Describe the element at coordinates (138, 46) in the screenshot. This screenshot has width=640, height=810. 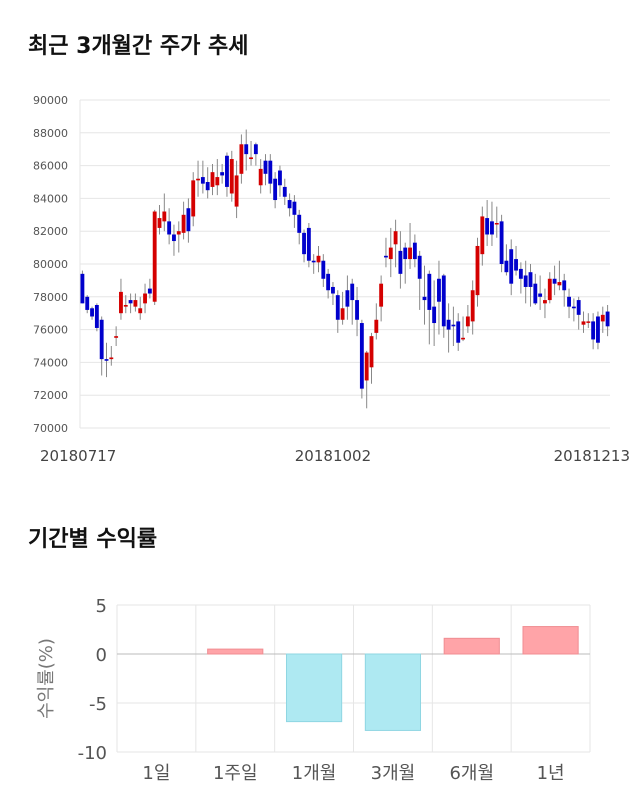
I see `price-trend-title: 최근 3개월간 주가 추세` at that location.